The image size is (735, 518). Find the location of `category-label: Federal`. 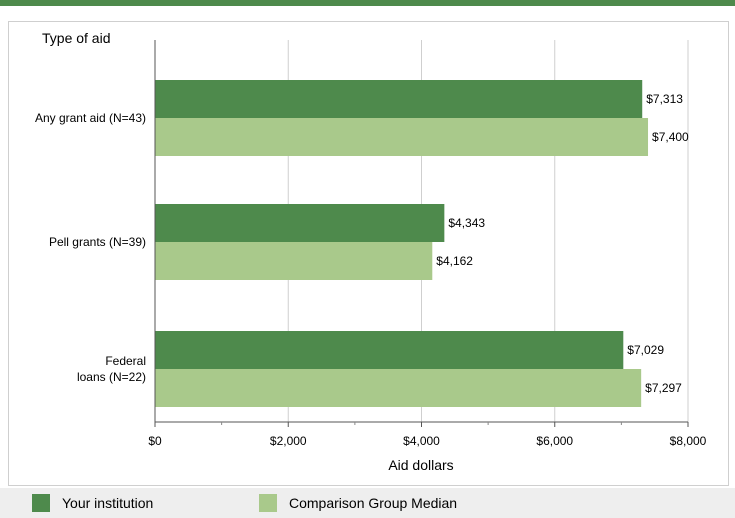

category-label: Federal is located at coordinates (125, 361).